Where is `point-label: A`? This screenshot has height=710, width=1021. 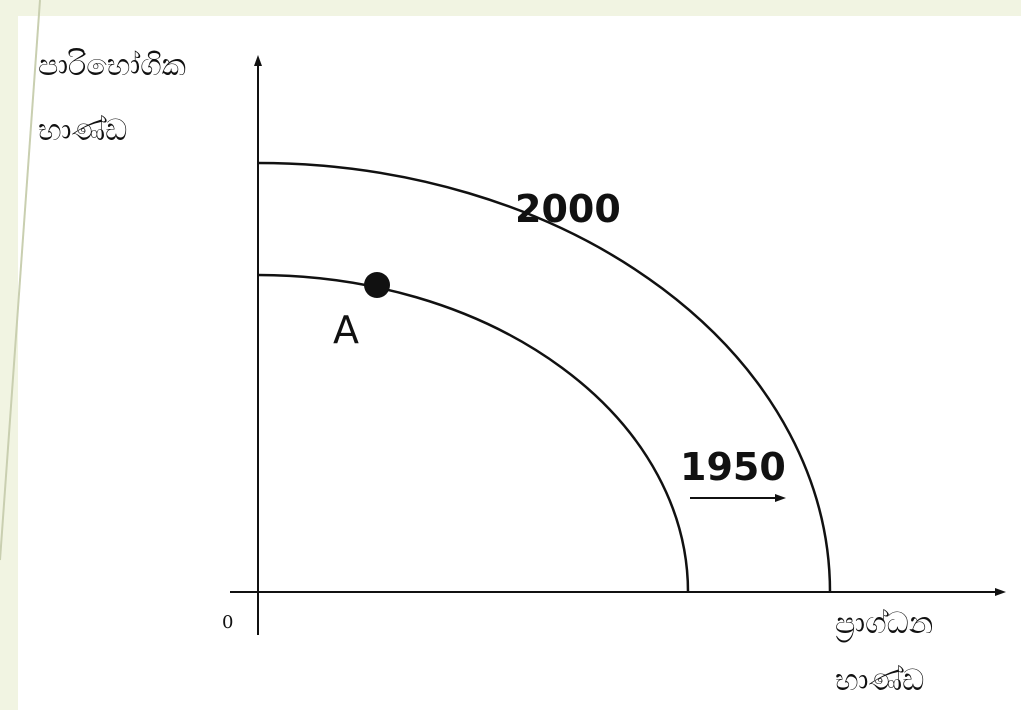
point-label: A is located at coordinates (346, 330).